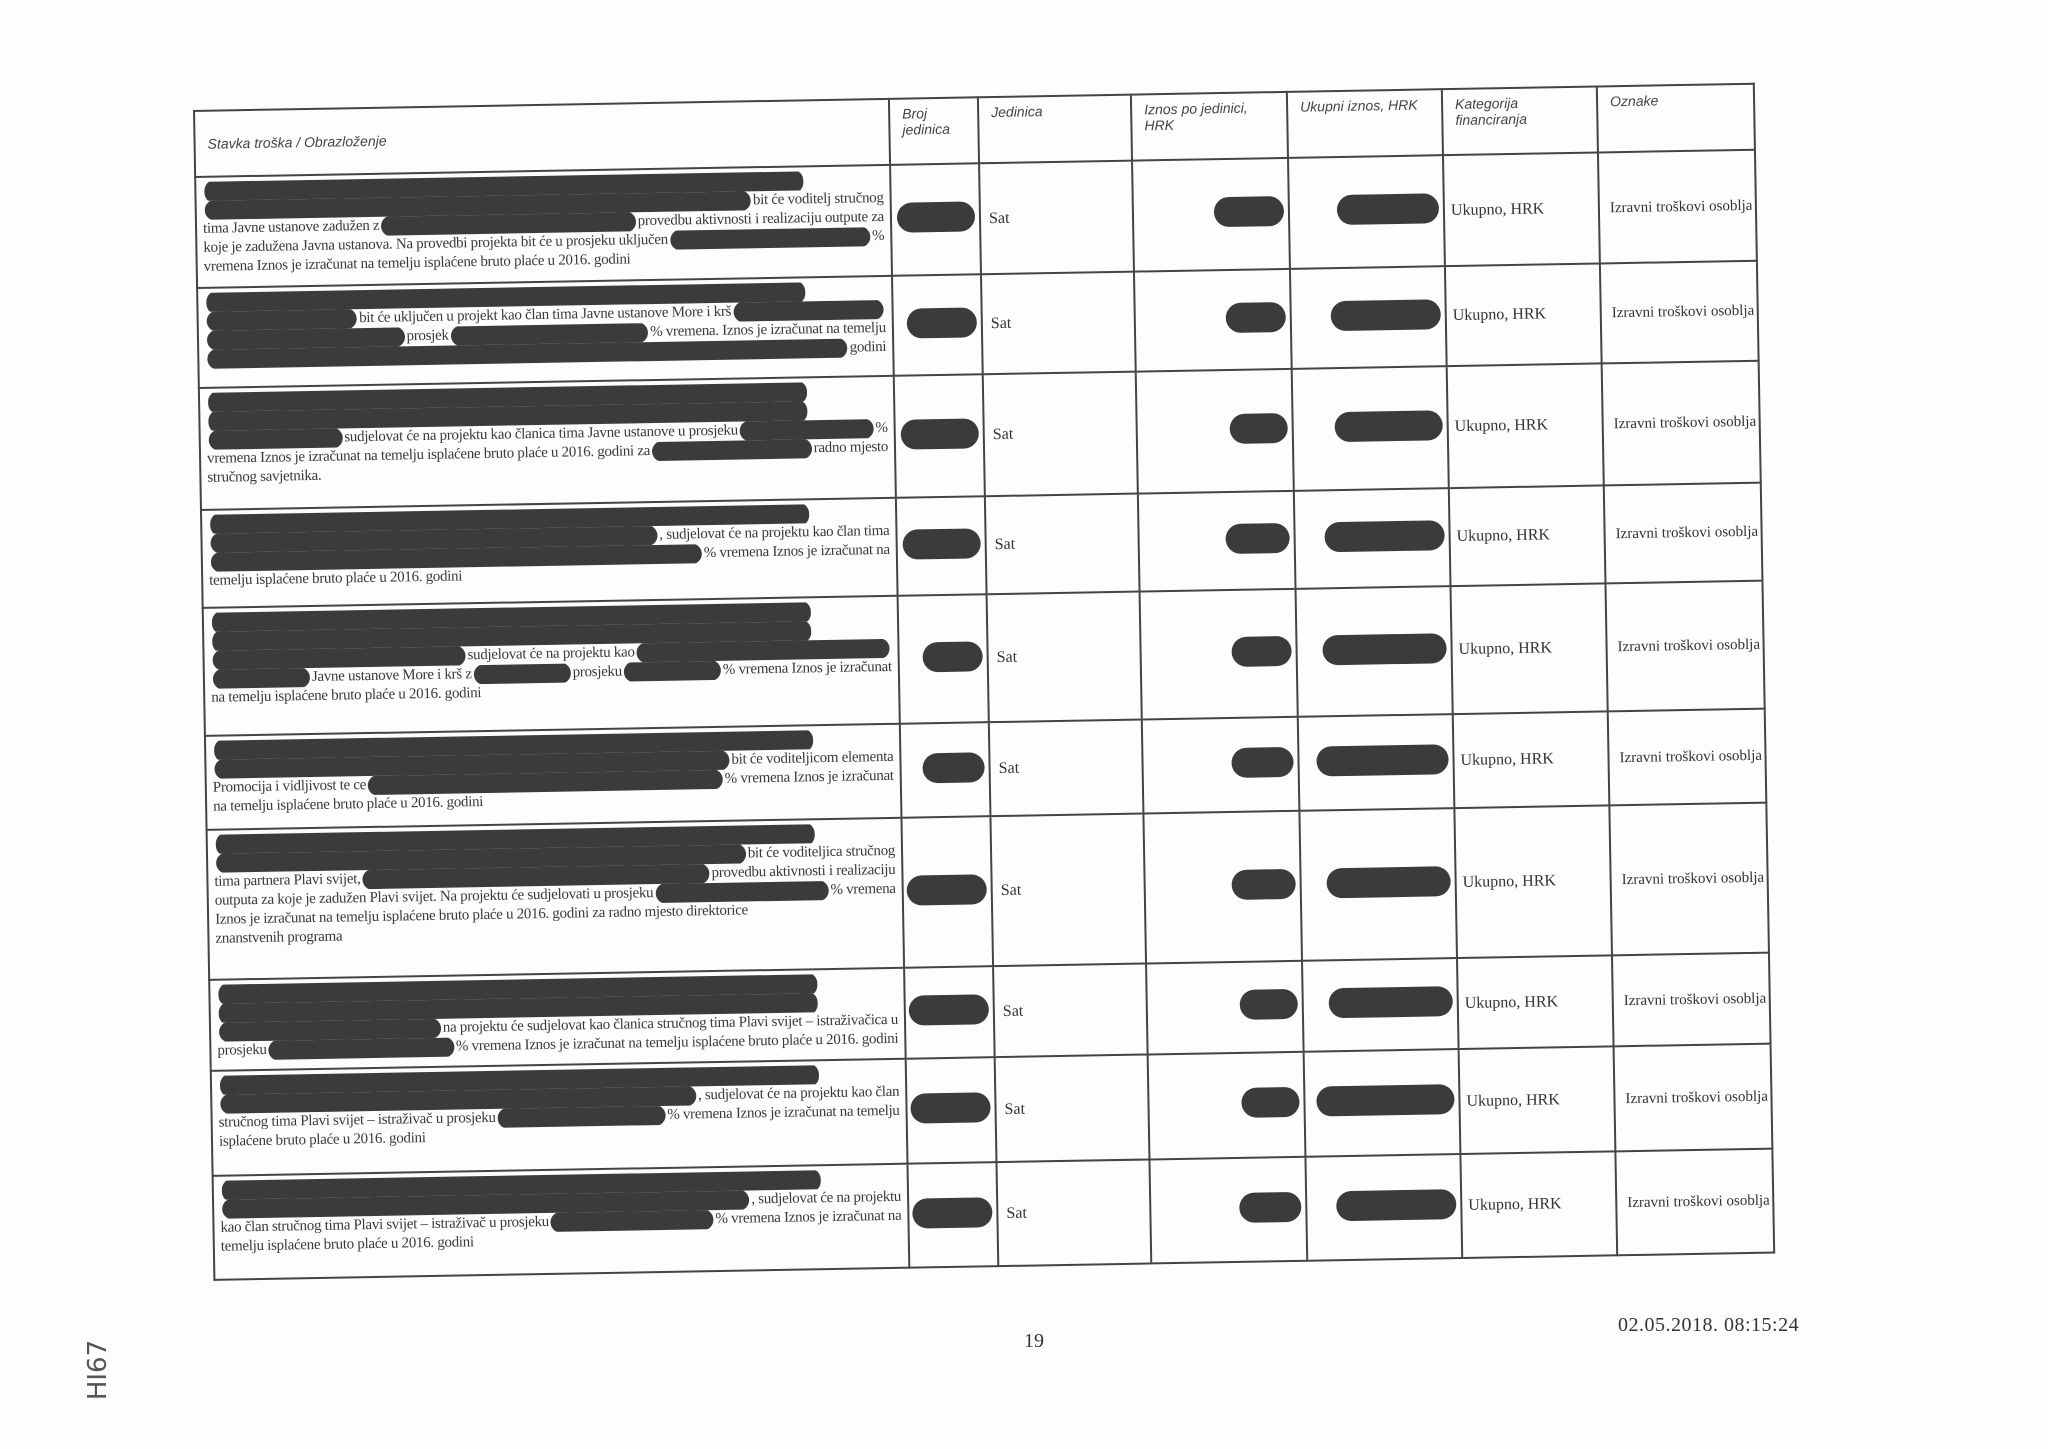 This screenshot has width=2048, height=1449. Describe the element at coordinates (868, 347) in the screenshot. I see `description-text: godini` at that location.